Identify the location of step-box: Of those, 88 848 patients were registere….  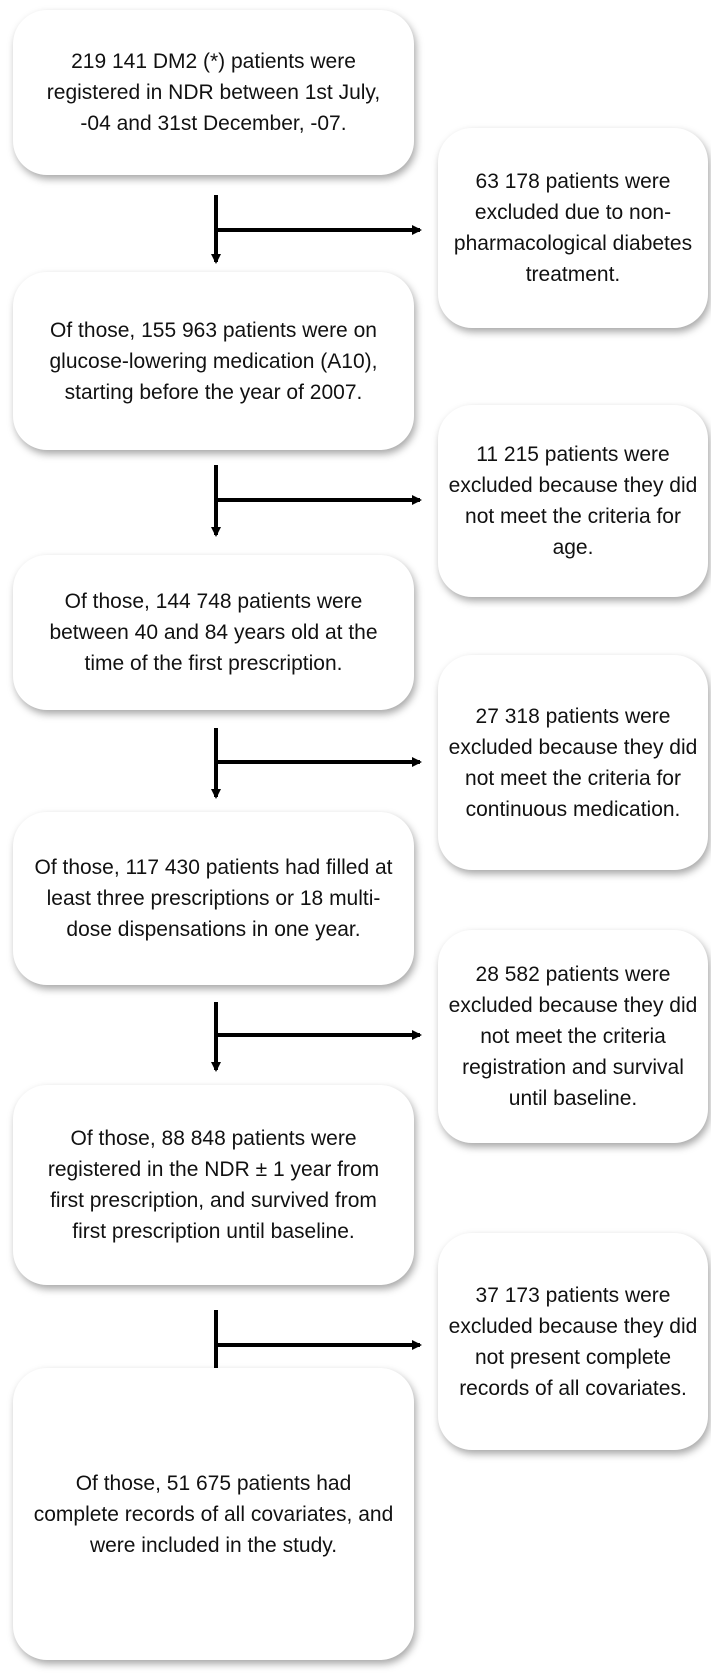
(213, 1185).